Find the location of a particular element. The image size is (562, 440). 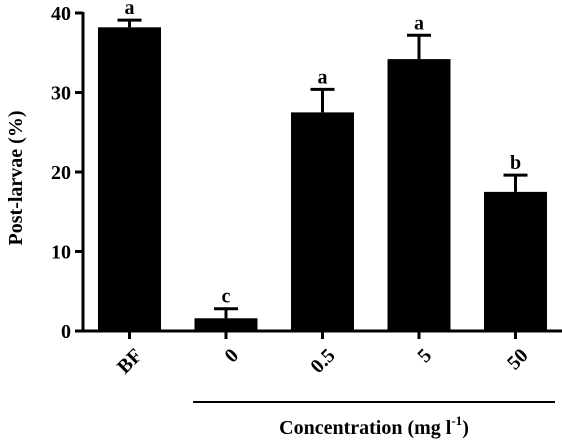

x-axis-label-main: Concentration (mg l is located at coordinates (365, 428).